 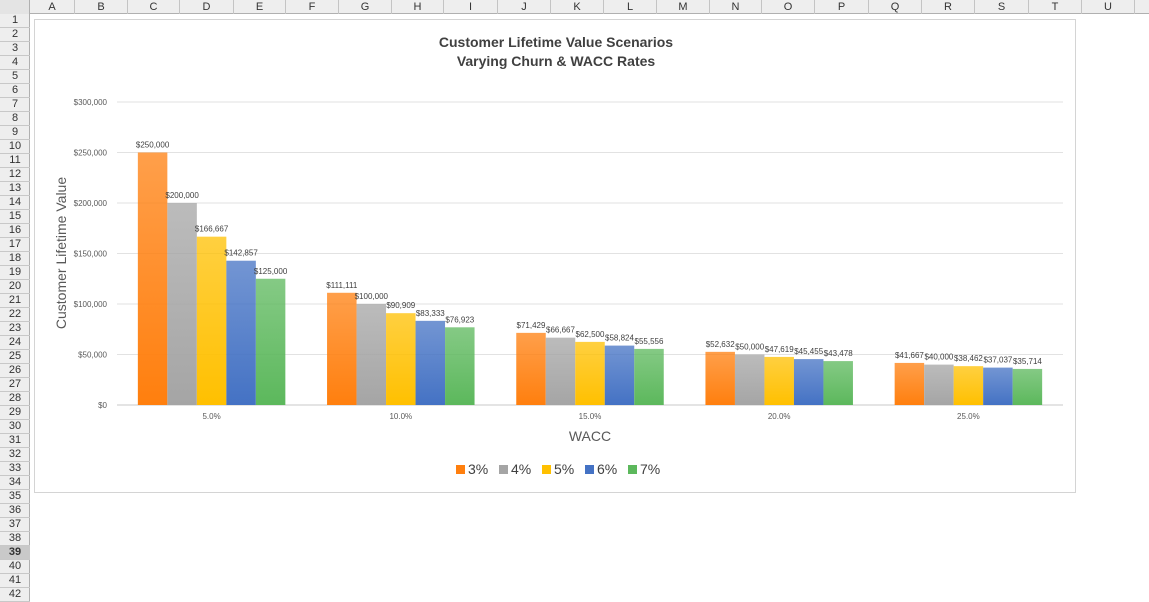 I want to click on row-header-23: 23, so click(x=15, y=329).